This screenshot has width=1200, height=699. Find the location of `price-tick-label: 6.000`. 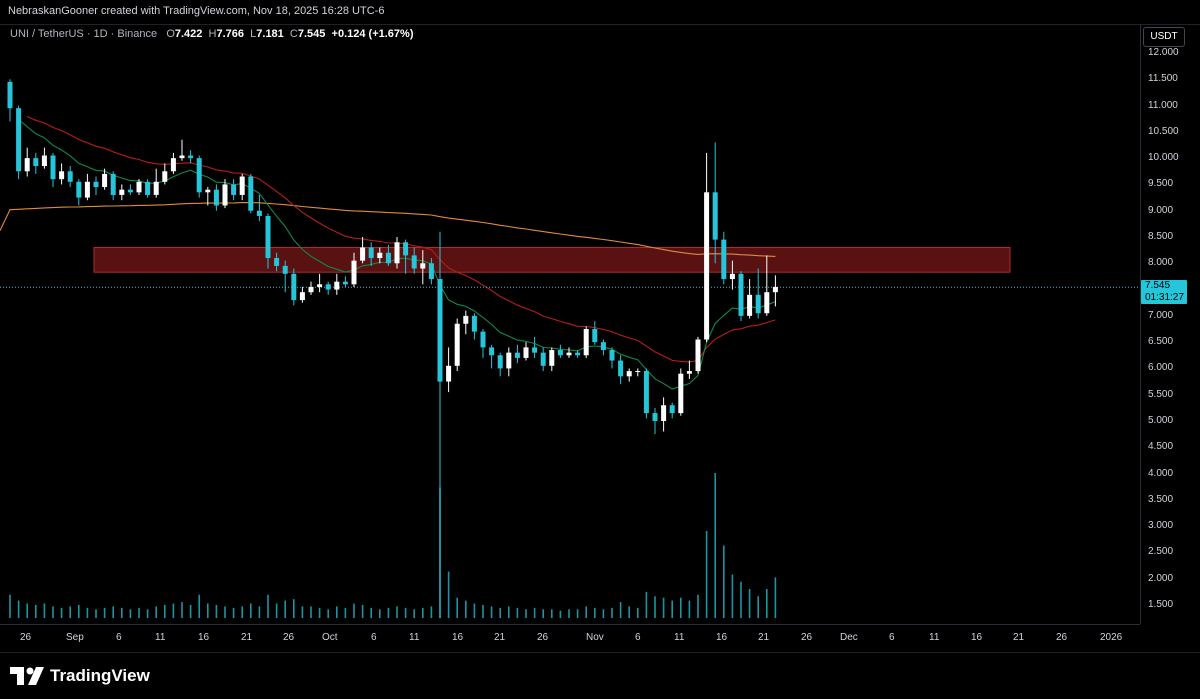

price-tick-label: 6.000 is located at coordinates (1161, 368).